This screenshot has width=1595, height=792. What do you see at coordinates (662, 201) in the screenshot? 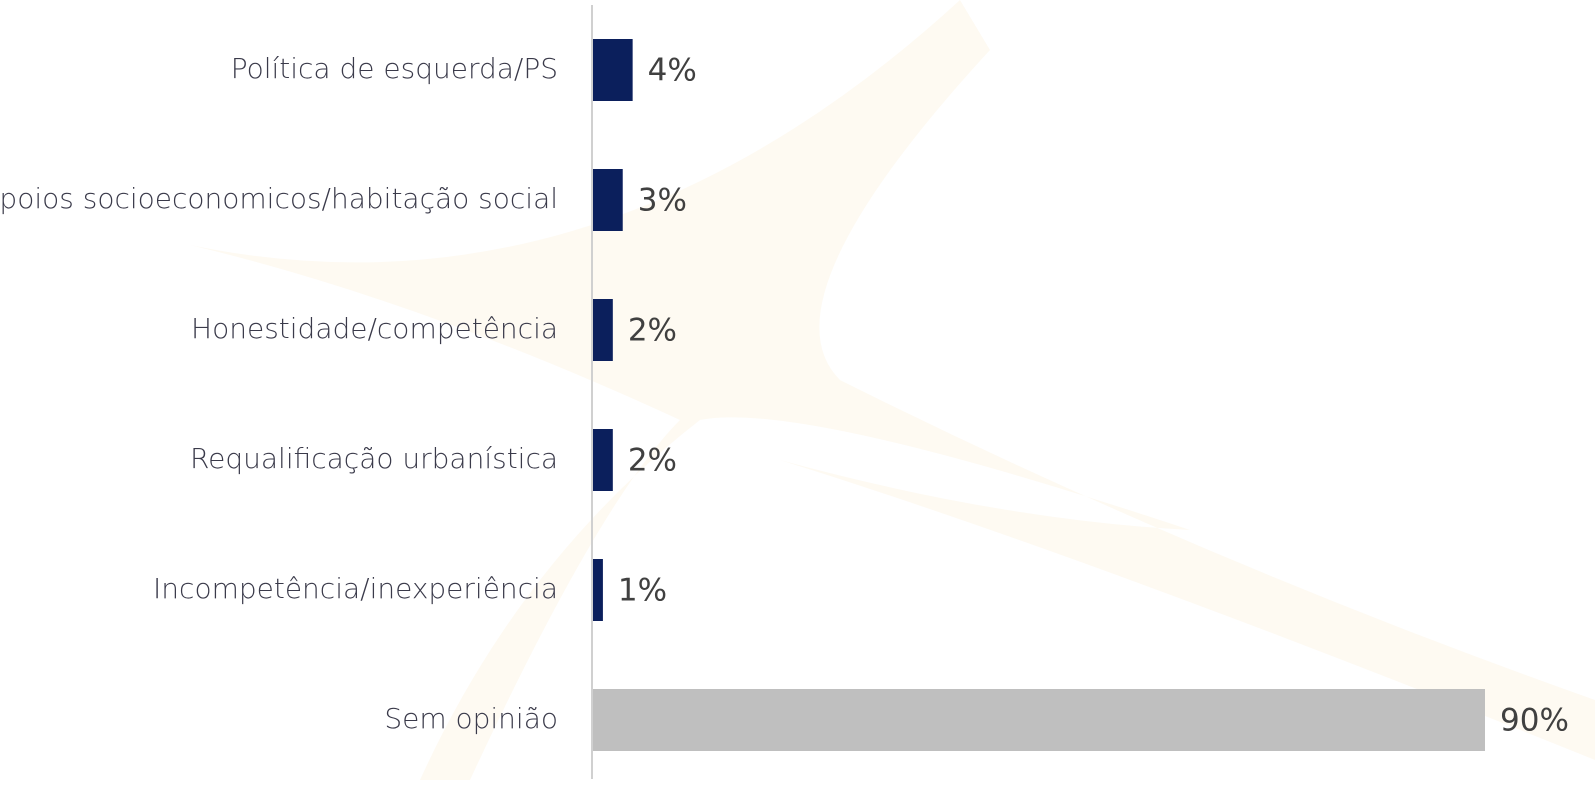
I see `value-label: 3%` at bounding box center [662, 201].